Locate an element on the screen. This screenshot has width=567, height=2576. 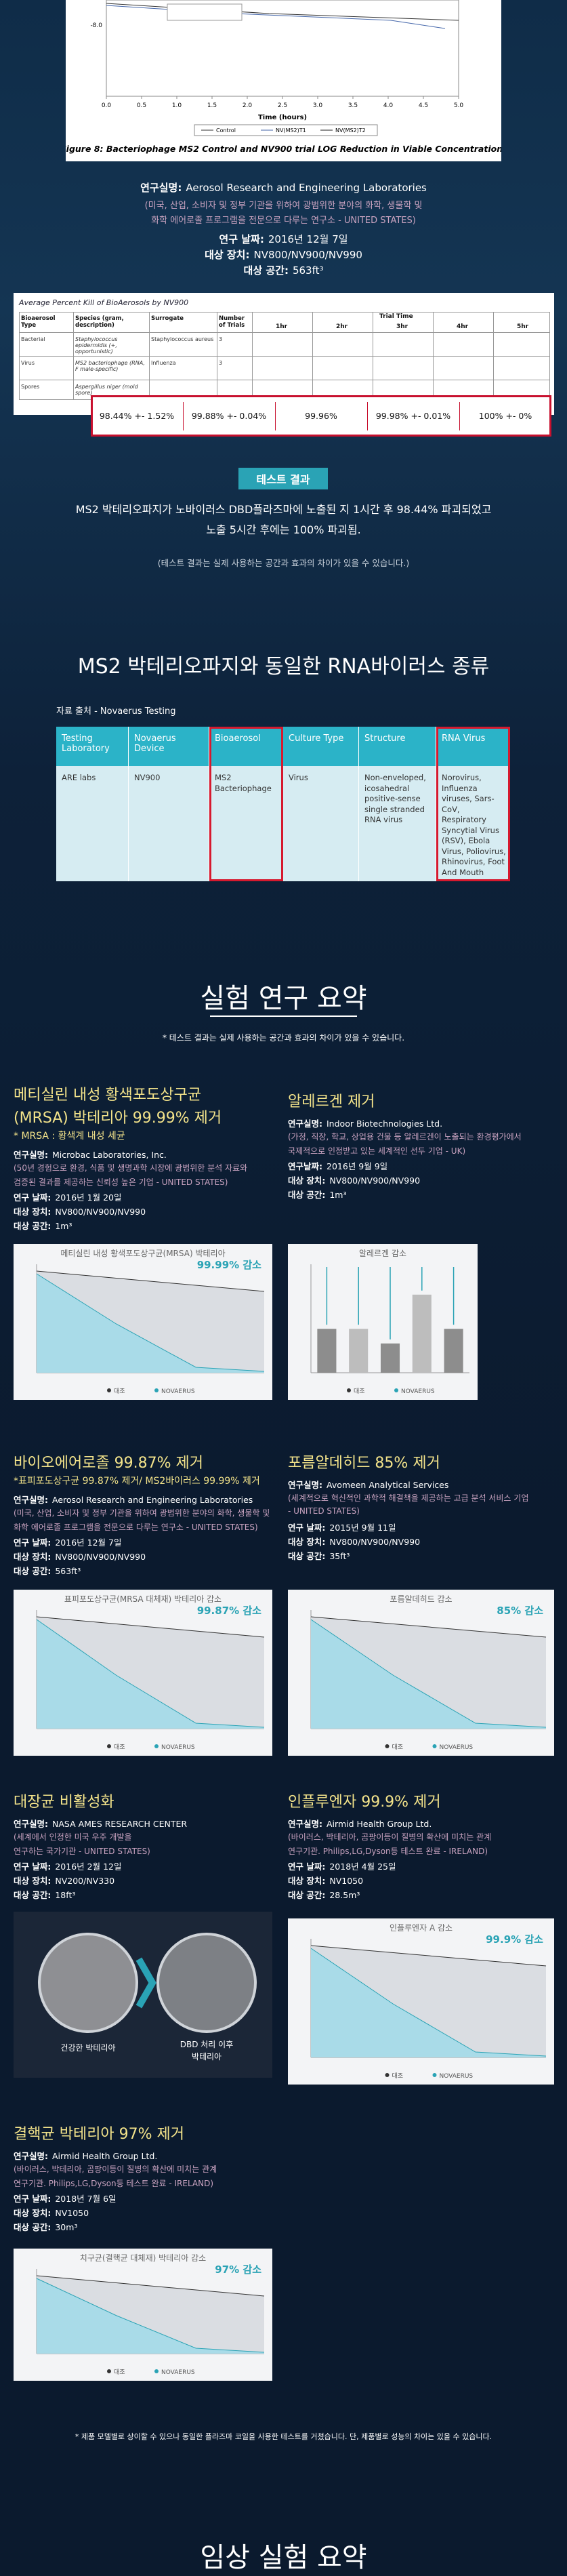
info-line: 연구 날짜: 2016년 2월 12일 is located at coordinates (67, 1865).